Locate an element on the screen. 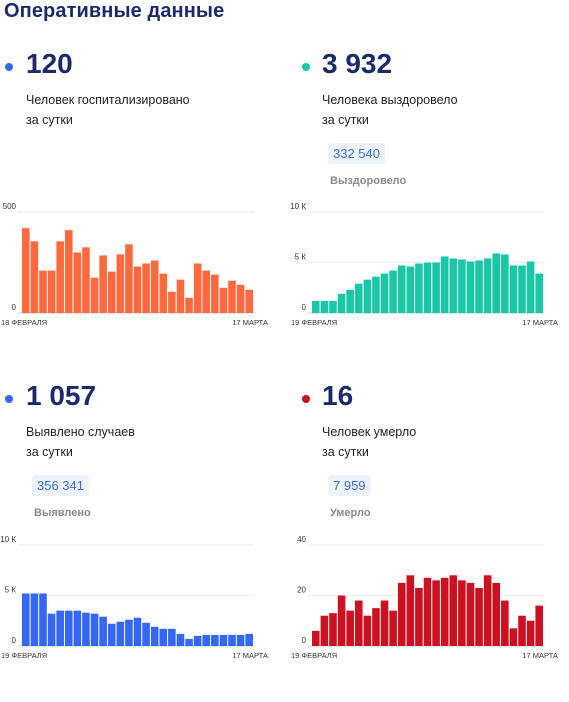  detected-dot is located at coordinates (9, 399).